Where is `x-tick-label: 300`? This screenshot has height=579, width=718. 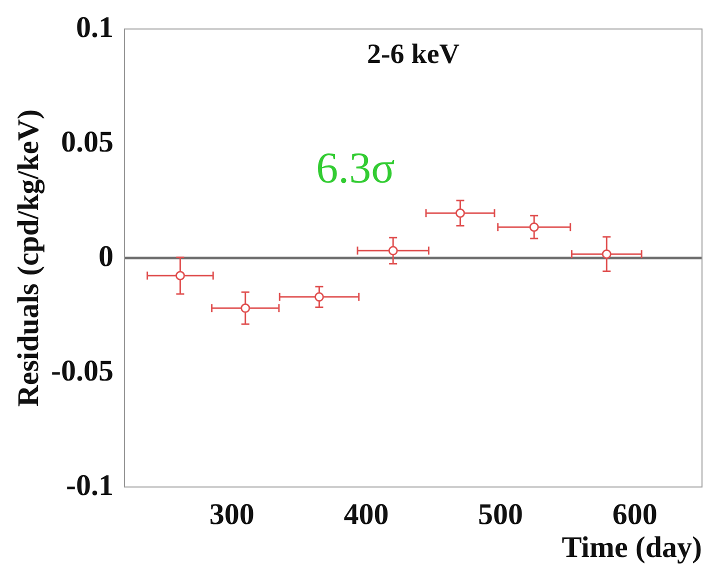
x-tick-label: 300 is located at coordinates (231, 514).